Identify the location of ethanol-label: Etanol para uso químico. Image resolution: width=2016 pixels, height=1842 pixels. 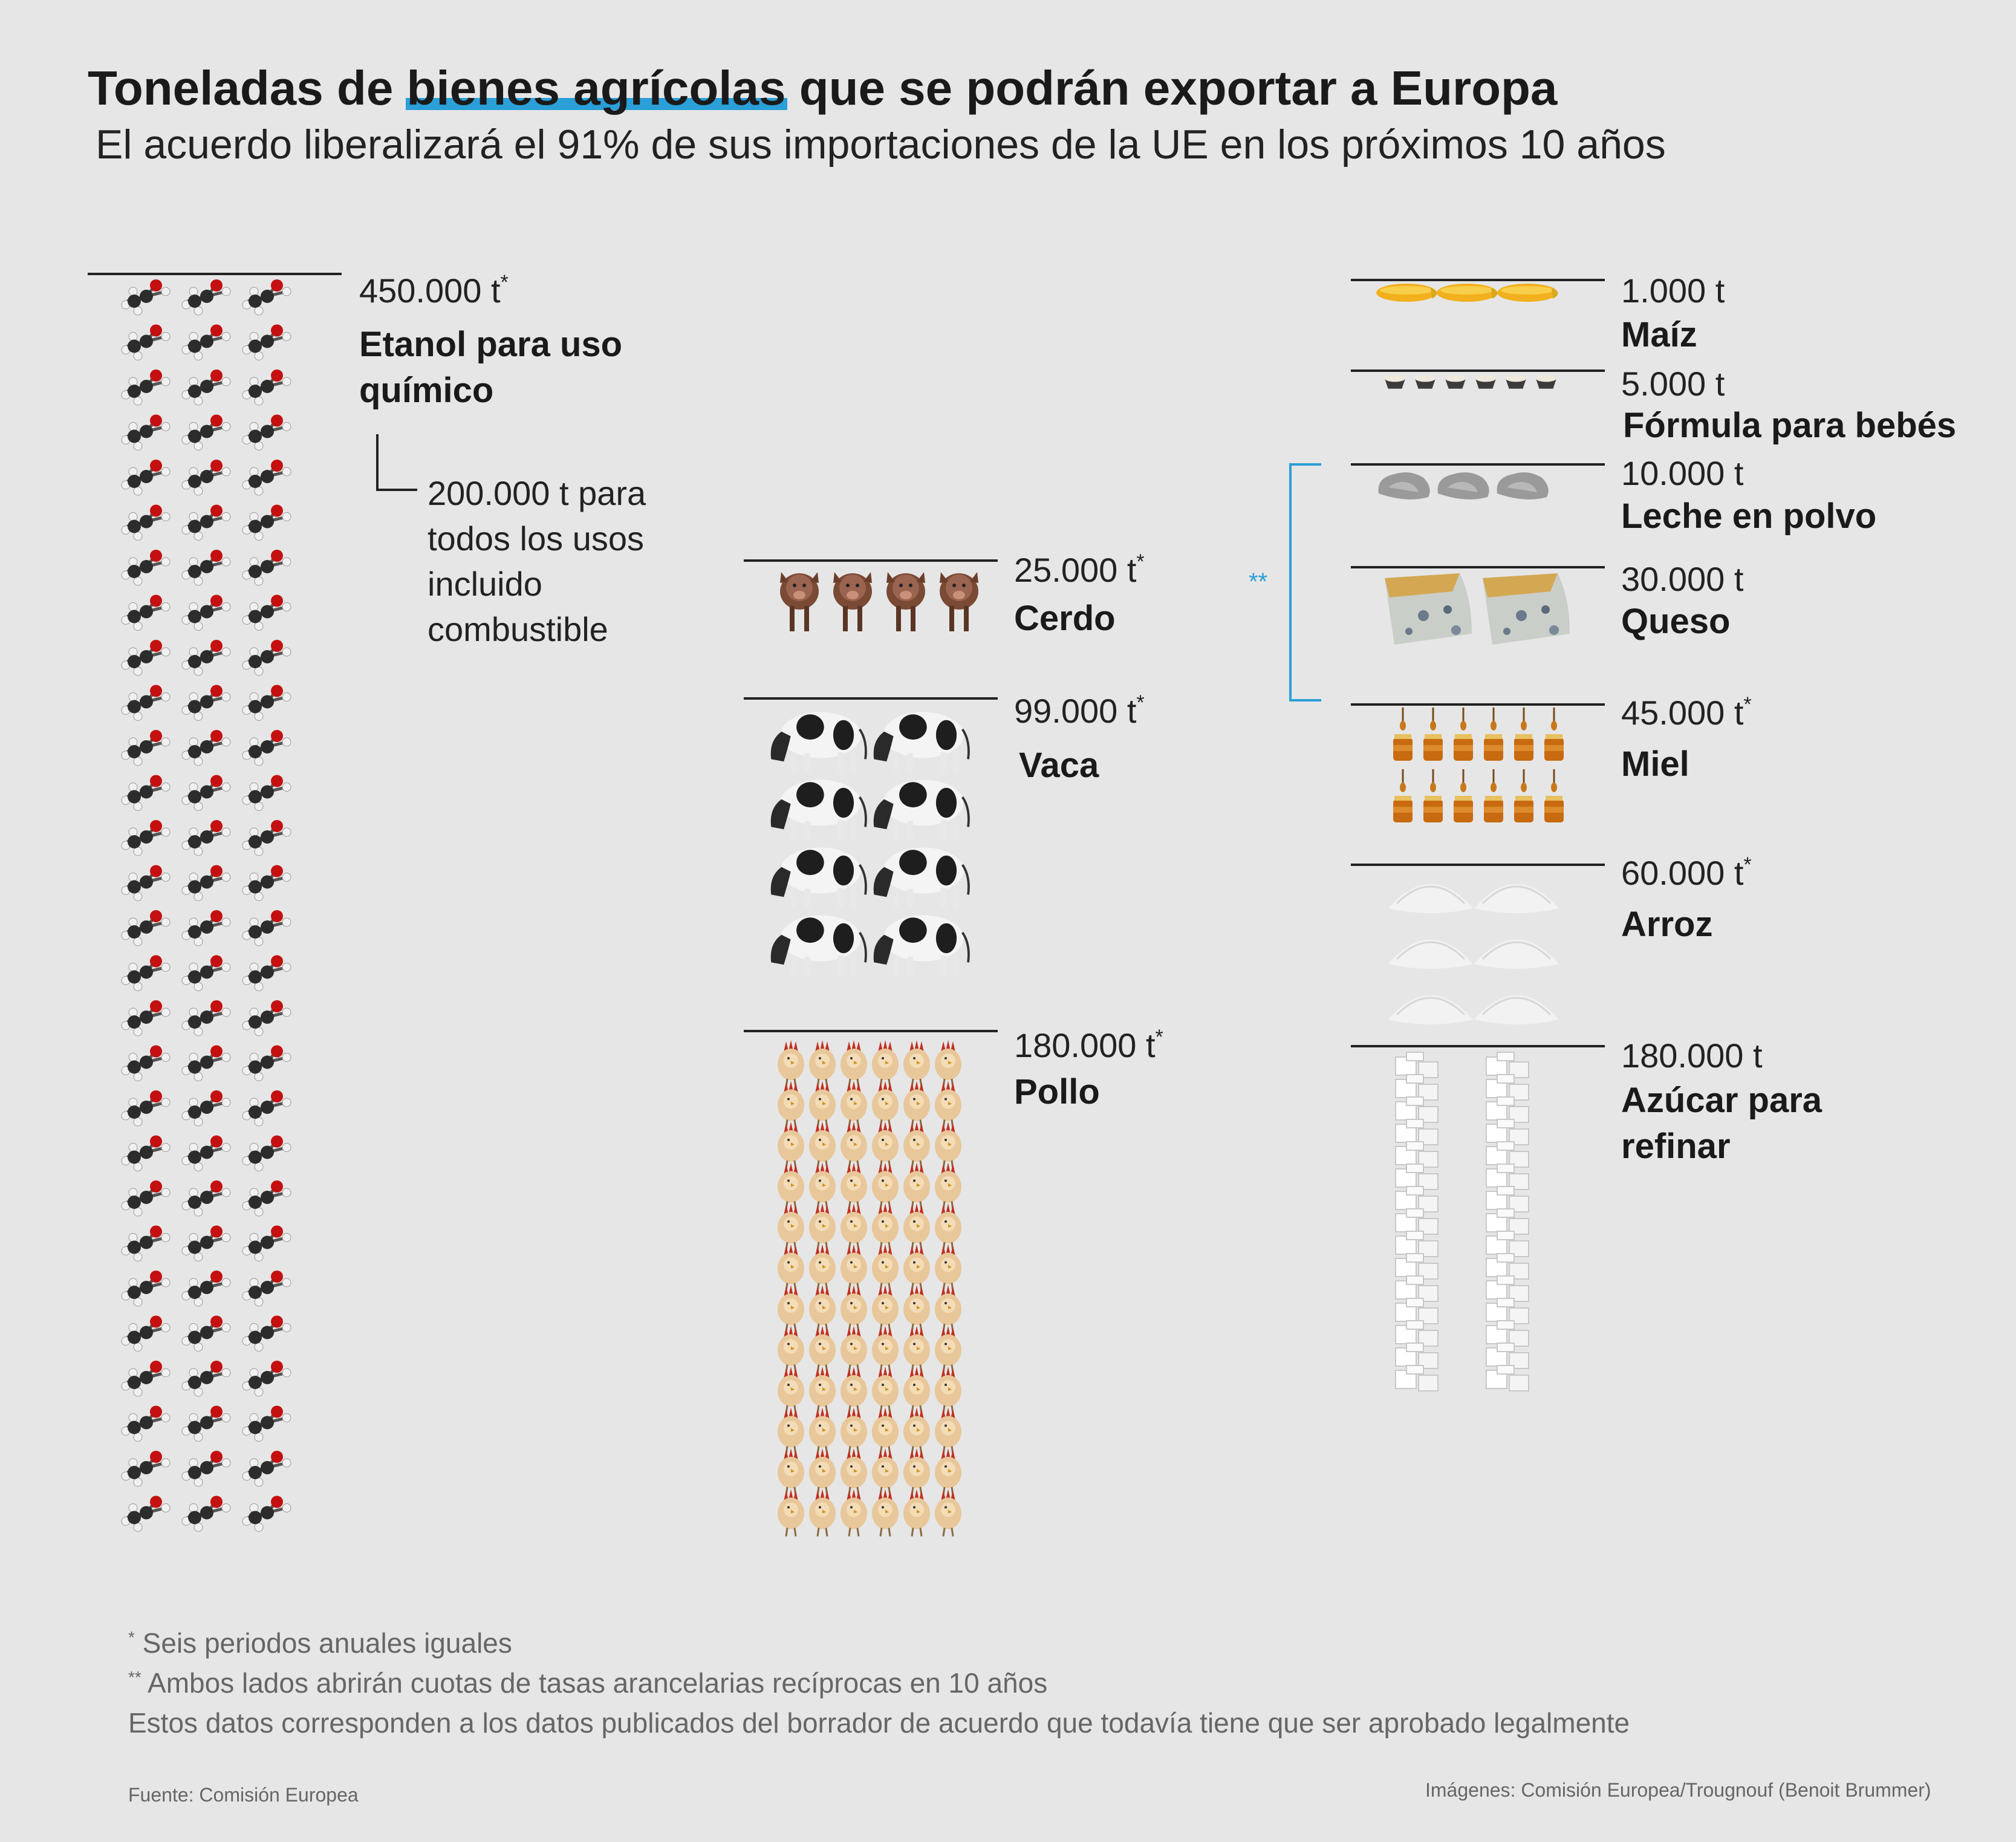
(491, 367).